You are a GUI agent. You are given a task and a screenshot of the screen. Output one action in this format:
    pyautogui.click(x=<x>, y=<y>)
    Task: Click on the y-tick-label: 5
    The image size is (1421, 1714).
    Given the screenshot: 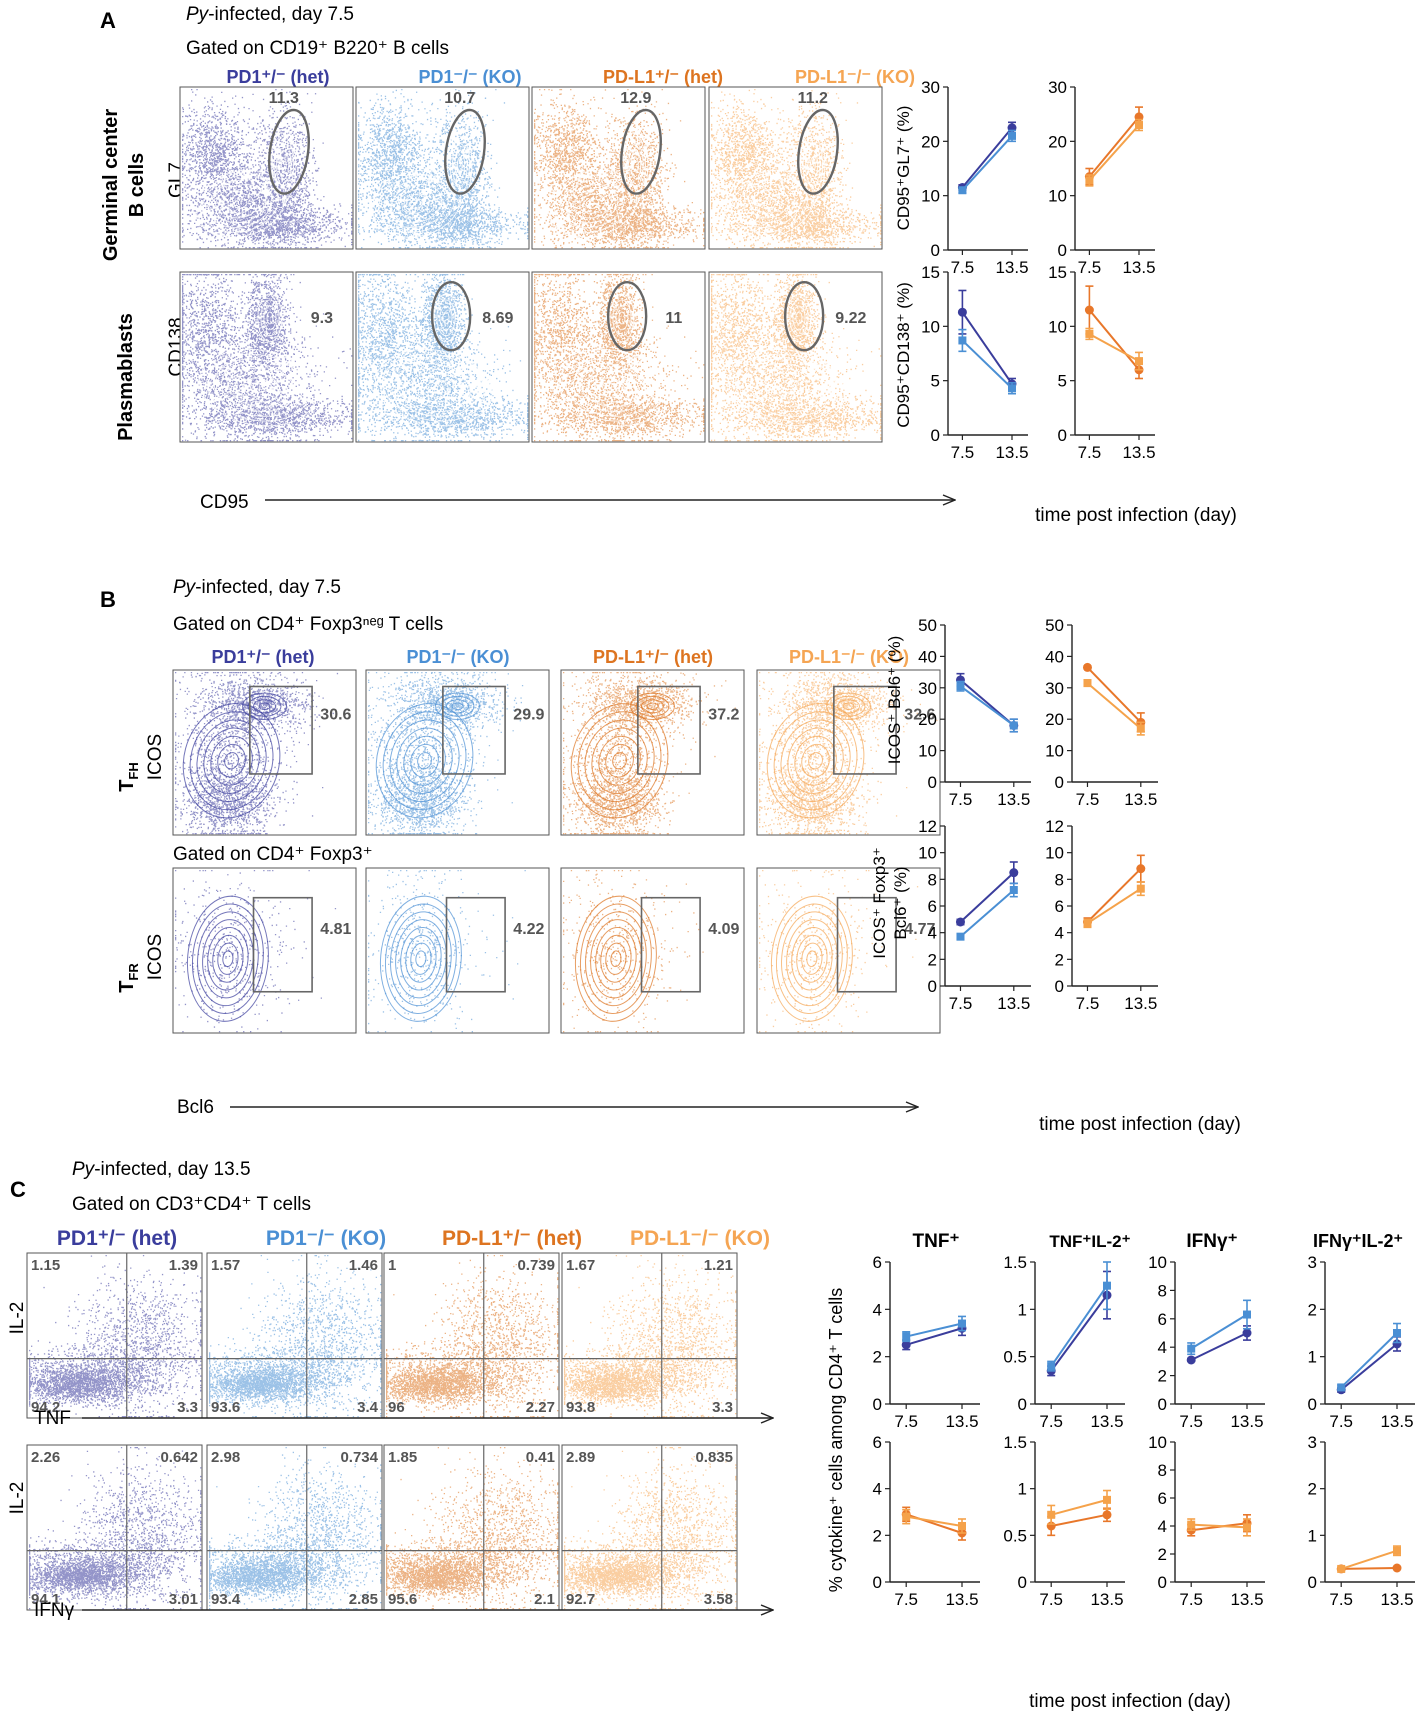 What is the action you would take?
    pyautogui.click(x=935, y=381)
    